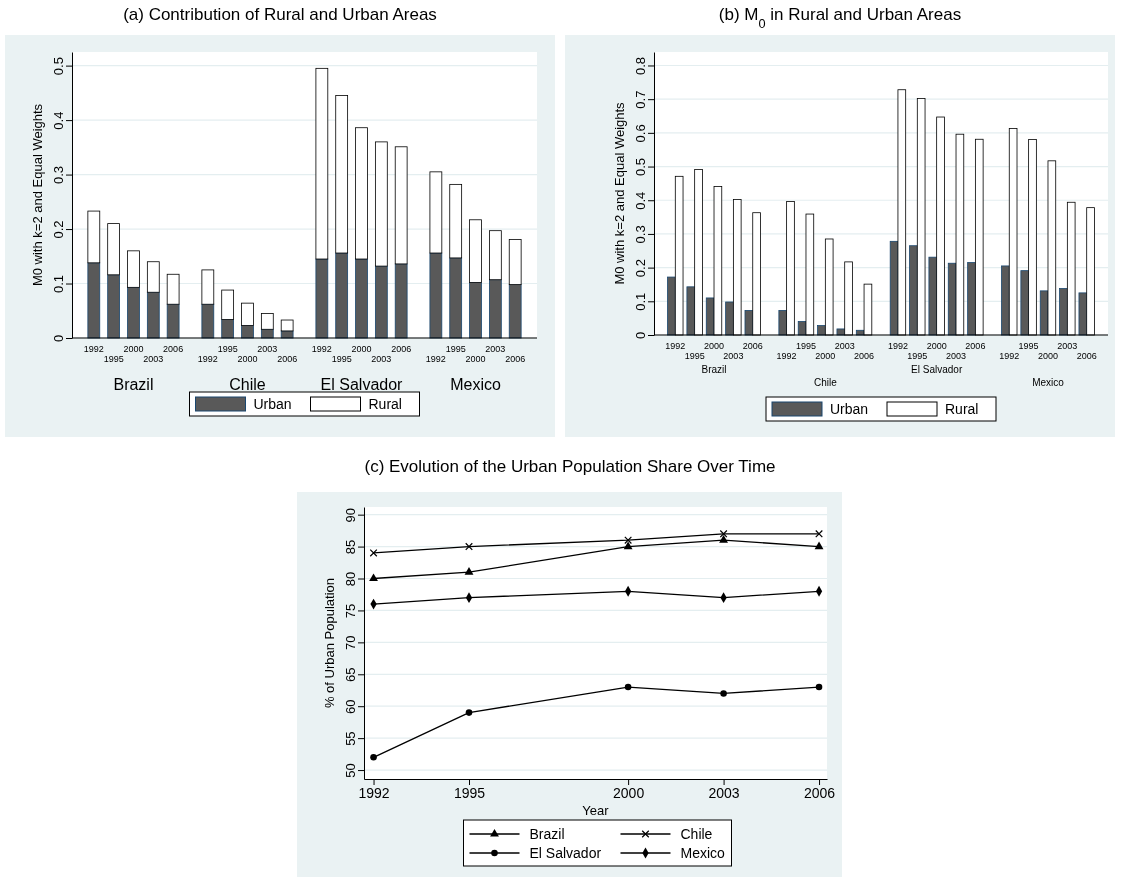  I want to click on chart-title: (c) Evolution of the Urban Population Share Over Time, so click(570, 466).